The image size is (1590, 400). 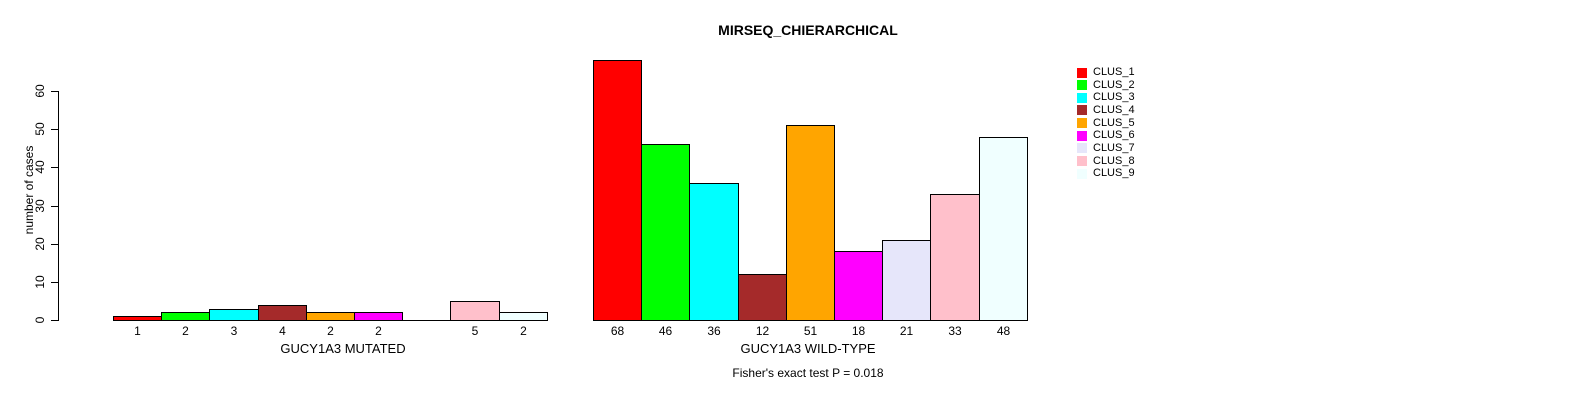 I want to click on bar-value-label-mutated-CLUS_3: 3, so click(x=234, y=331).